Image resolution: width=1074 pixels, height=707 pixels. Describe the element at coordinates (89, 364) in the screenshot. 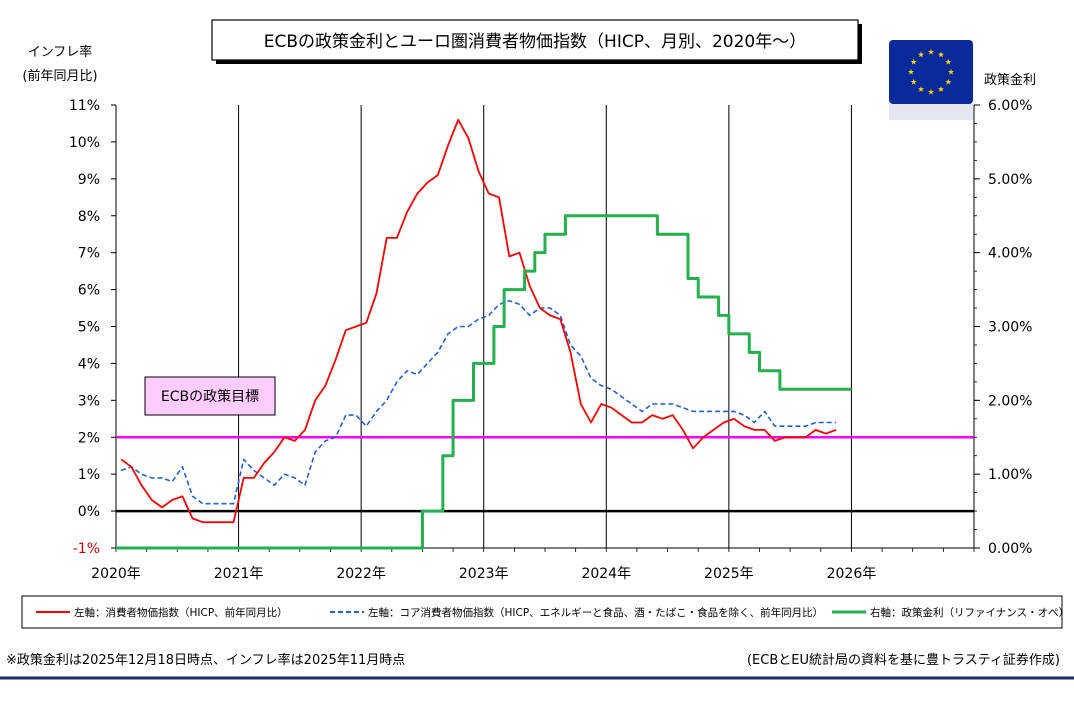

I see `left-tick-label: 4%` at that location.